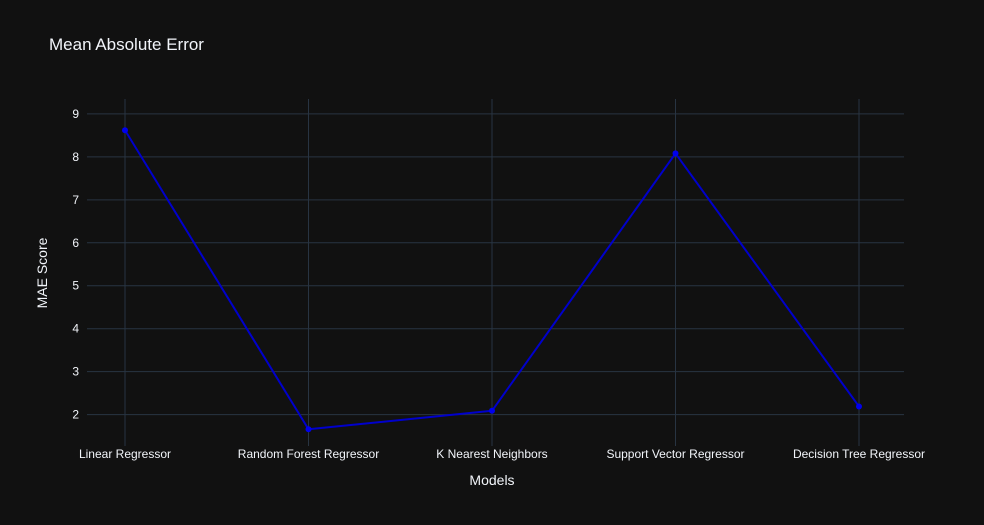 The width and height of the screenshot is (984, 525). What do you see at coordinates (75, 329) in the screenshot?
I see `y-tick-label: 4` at bounding box center [75, 329].